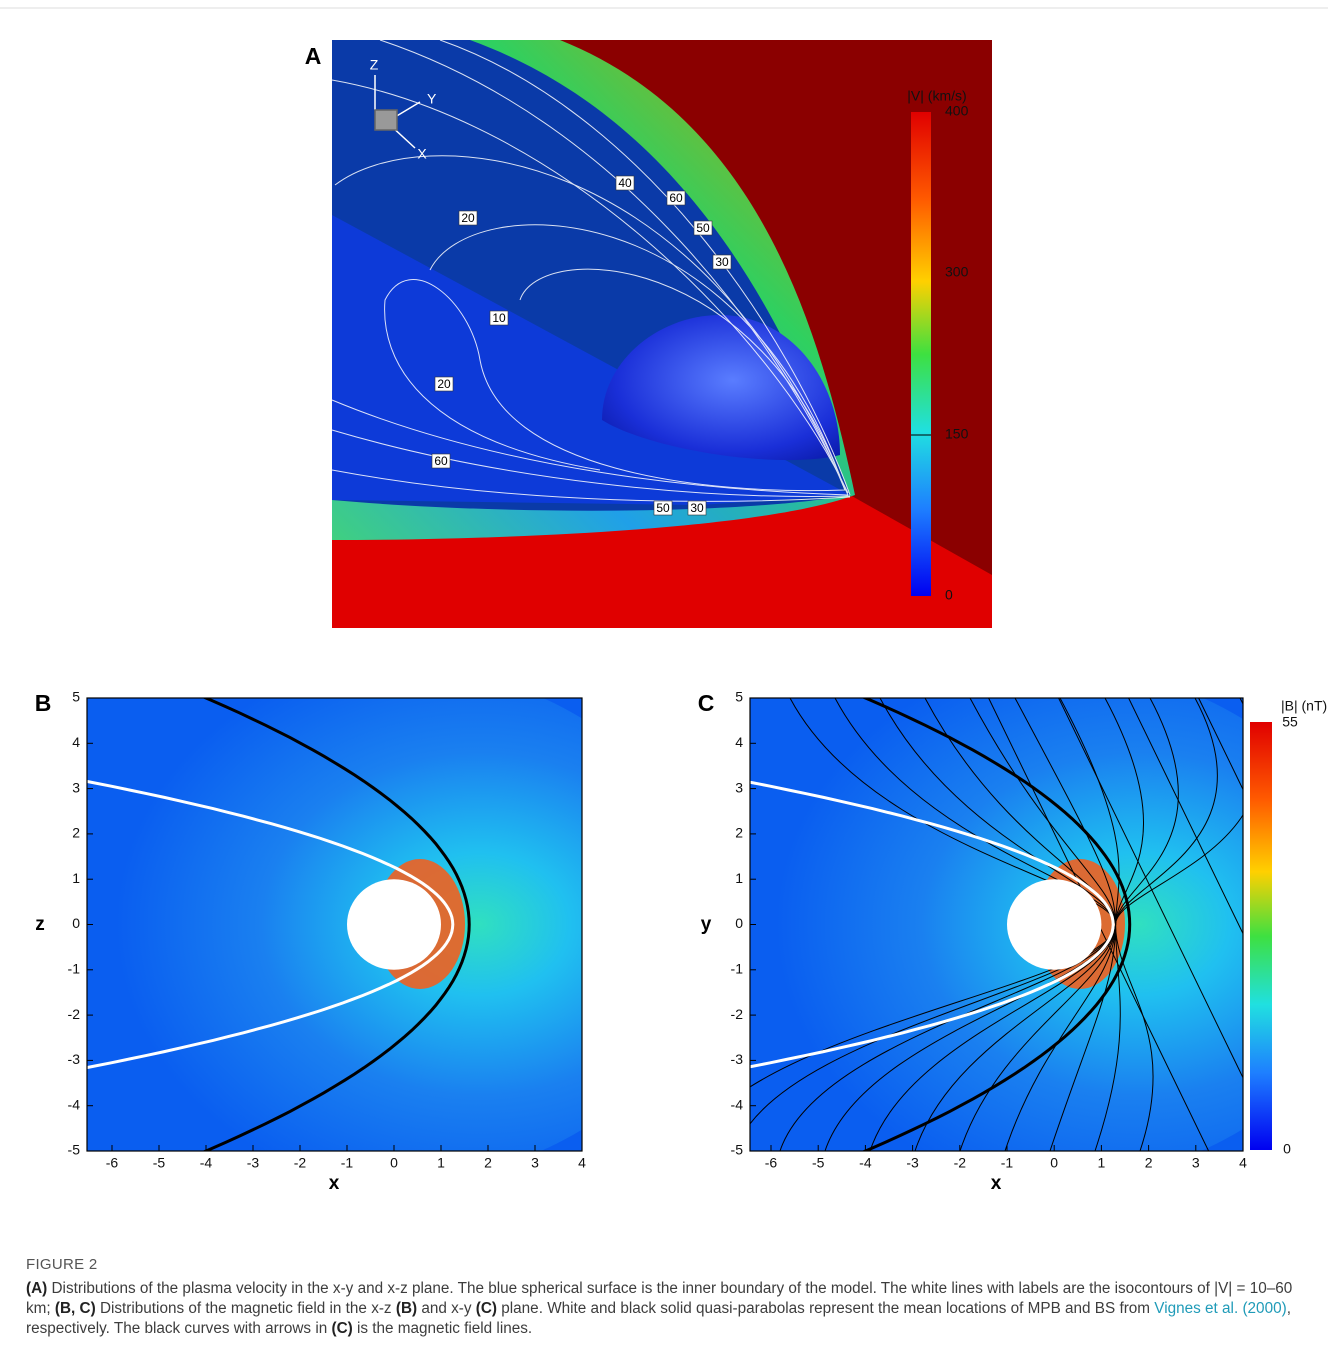  I want to click on contour-label: 40, so click(625, 183).